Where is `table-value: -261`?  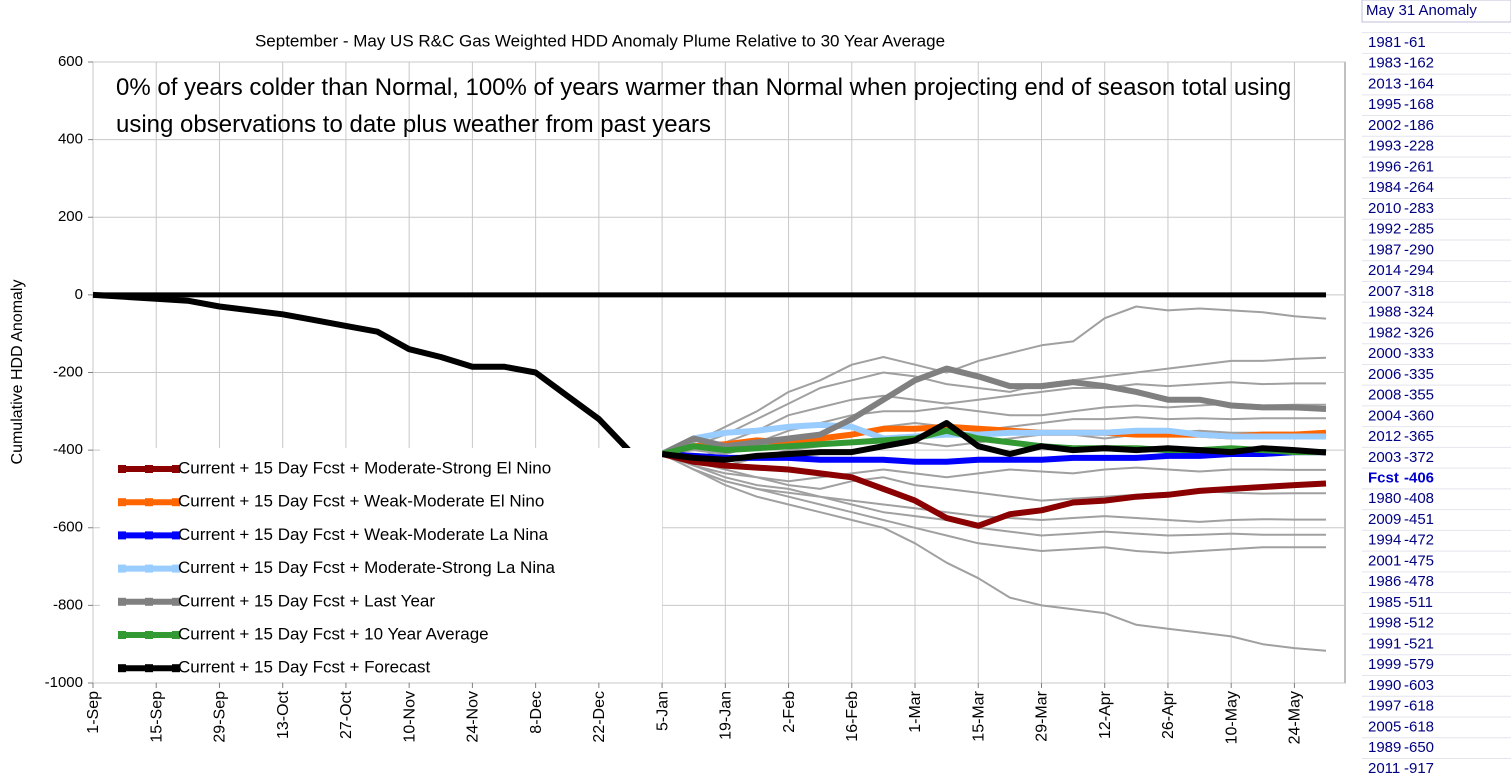 table-value: -261 is located at coordinates (1419, 166).